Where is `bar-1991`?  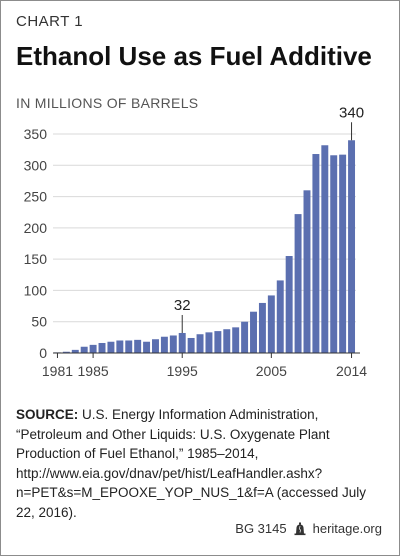
bar-1991 is located at coordinates (147, 347).